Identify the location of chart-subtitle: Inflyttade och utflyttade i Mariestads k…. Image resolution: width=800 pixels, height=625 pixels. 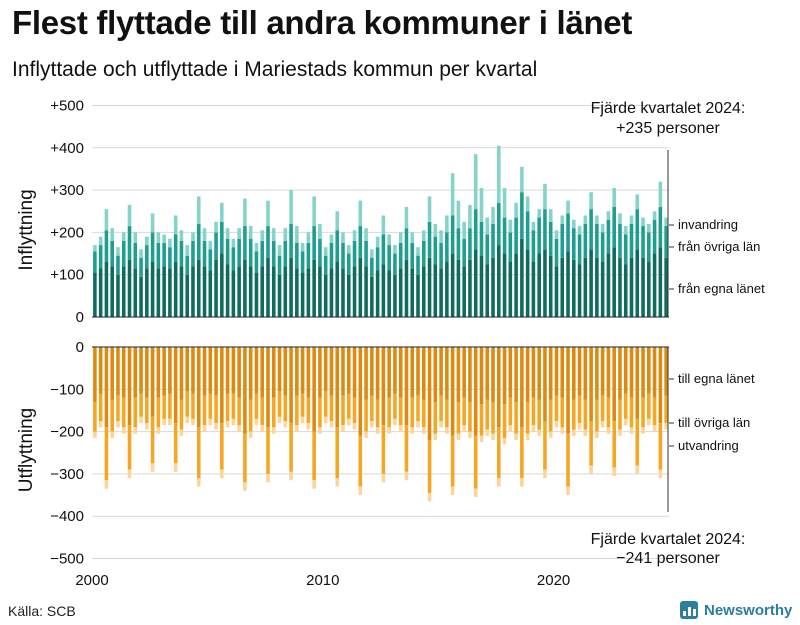
(275, 69).